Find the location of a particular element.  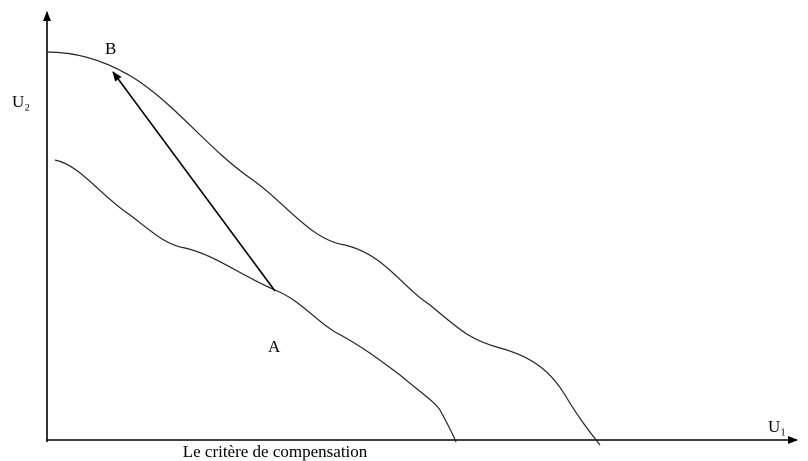

arrow is located at coordinates (194, 181).